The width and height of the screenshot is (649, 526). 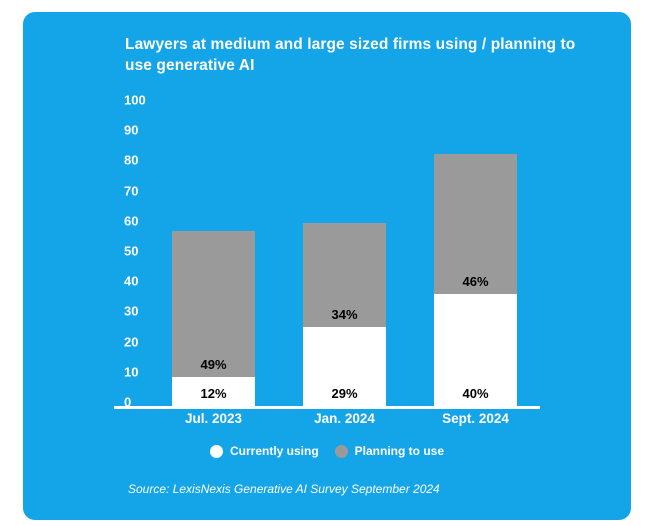 I want to click on bar-value-label: 46%, so click(x=475, y=281).